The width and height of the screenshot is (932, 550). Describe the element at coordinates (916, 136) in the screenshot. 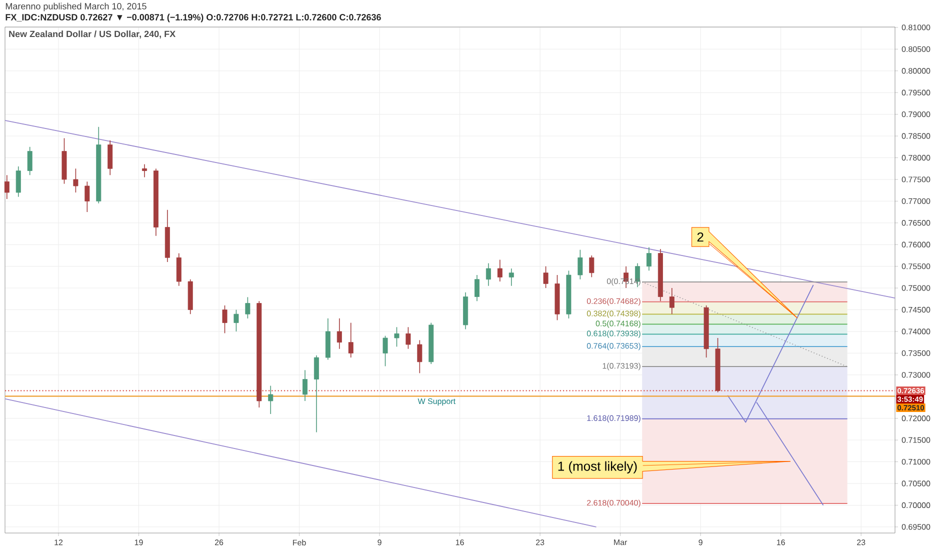

I see `y-tick-label: 0.78500` at that location.